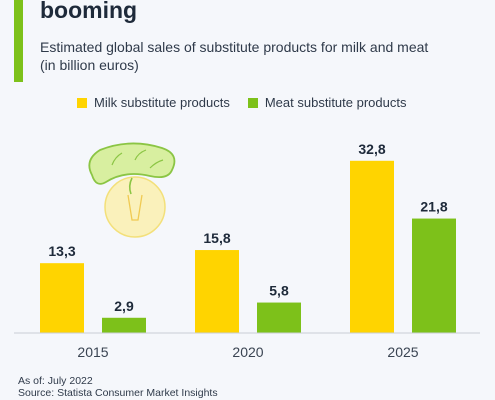  Describe the element at coordinates (18, 41) in the screenshot. I see `accent-bar` at that location.